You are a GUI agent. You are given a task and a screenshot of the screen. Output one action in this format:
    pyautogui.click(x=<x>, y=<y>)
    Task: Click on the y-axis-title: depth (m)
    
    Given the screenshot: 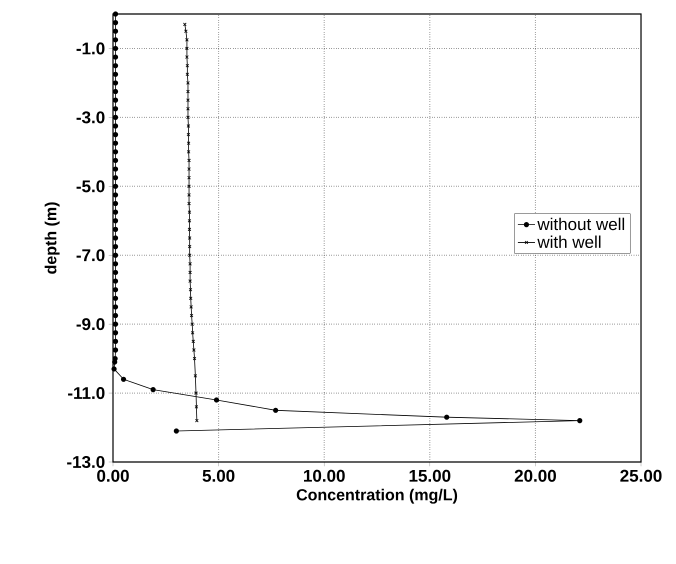 What is the action you would take?
    pyautogui.click(x=52, y=238)
    